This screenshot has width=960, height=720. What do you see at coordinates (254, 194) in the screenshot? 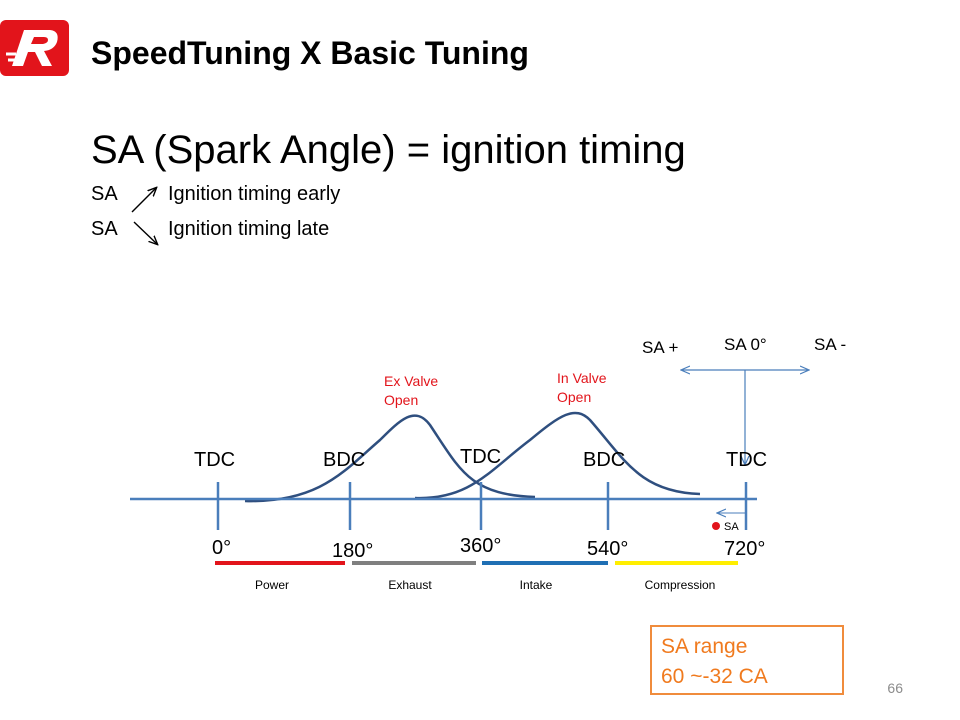
I see `bullet-text: Ignition timing early` at bounding box center [254, 194].